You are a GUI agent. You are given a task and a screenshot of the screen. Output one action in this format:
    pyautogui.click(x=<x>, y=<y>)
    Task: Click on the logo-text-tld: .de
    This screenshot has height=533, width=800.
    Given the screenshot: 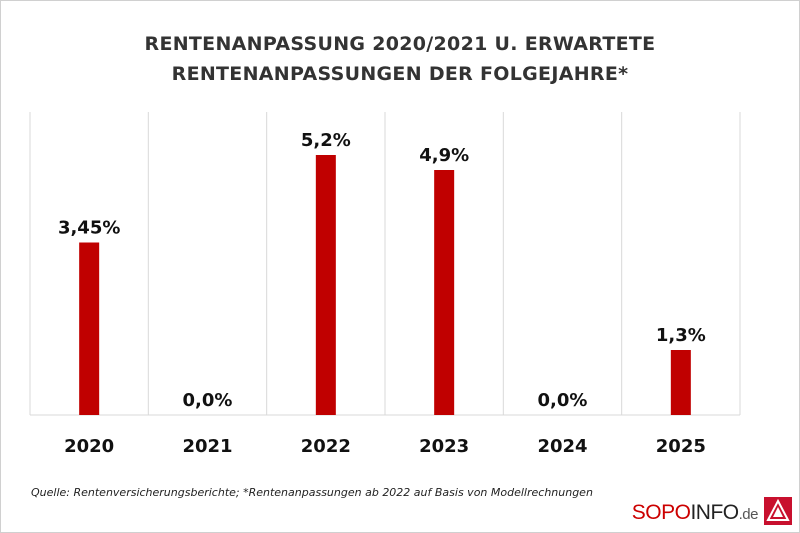 What is the action you would take?
    pyautogui.click(x=748, y=514)
    